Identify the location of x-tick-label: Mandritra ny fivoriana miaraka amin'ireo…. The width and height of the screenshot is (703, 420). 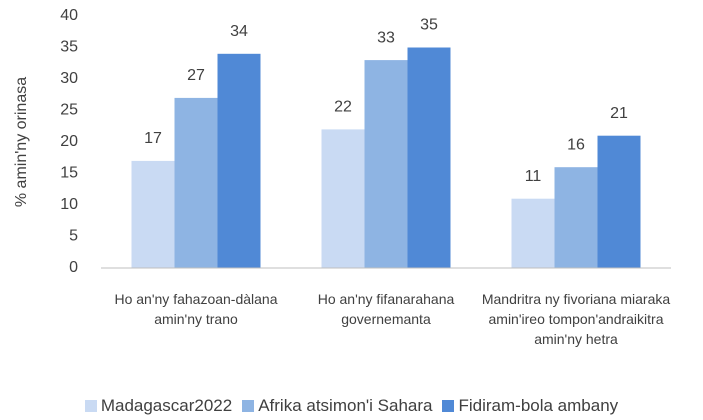
(576, 319).